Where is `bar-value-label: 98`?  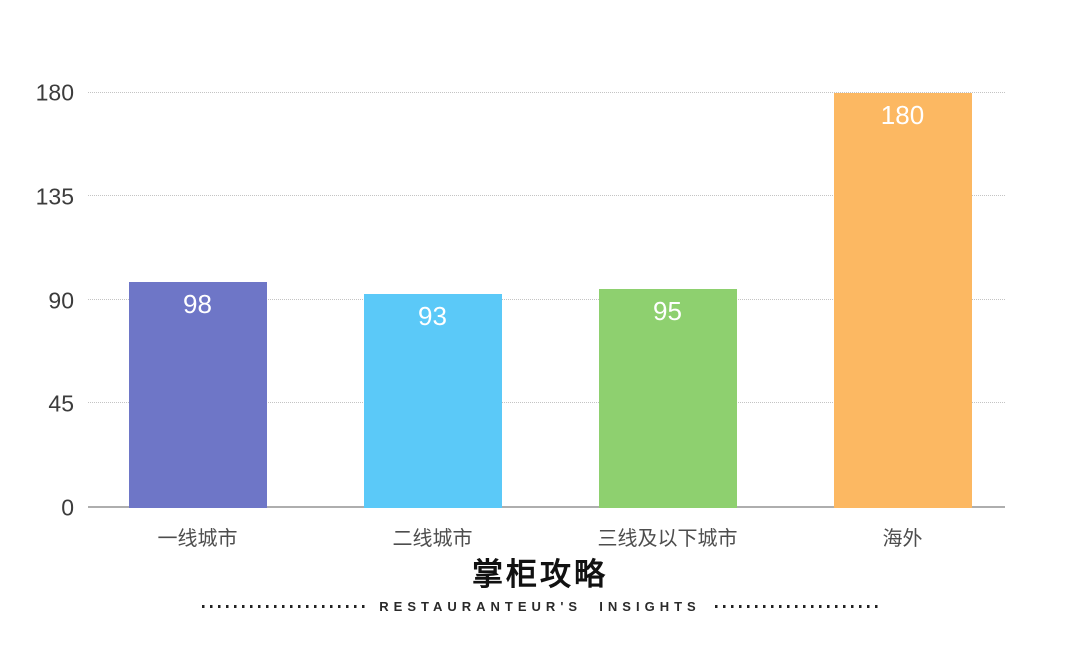
bar-value-label: 98 is located at coordinates (197, 304).